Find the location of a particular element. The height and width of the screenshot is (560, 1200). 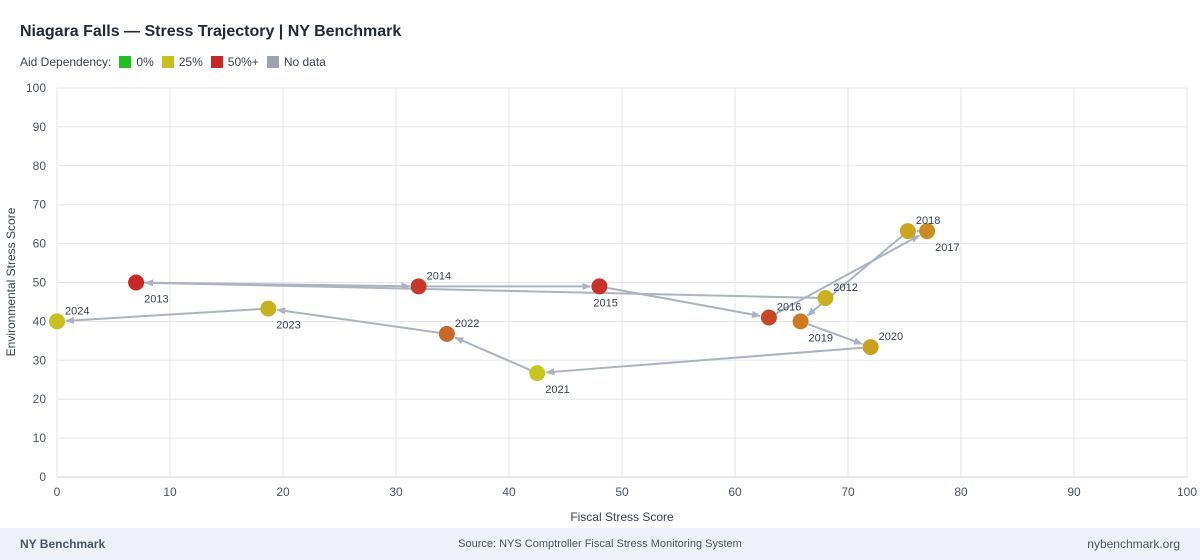

legend-item-0: 0% is located at coordinates (136, 62).